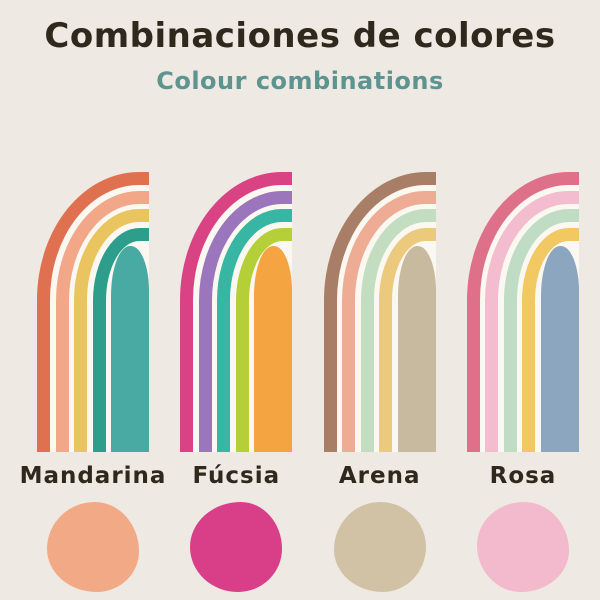 This screenshot has width=600, height=600. What do you see at coordinates (93, 547) in the screenshot?
I see `swatch-mandarina` at bounding box center [93, 547].